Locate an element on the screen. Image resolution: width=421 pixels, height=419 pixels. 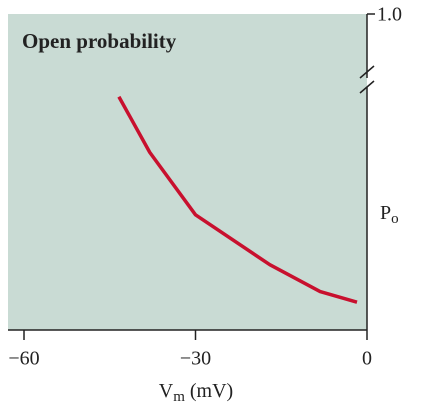
x-label-sub: m is located at coordinates (179, 397).